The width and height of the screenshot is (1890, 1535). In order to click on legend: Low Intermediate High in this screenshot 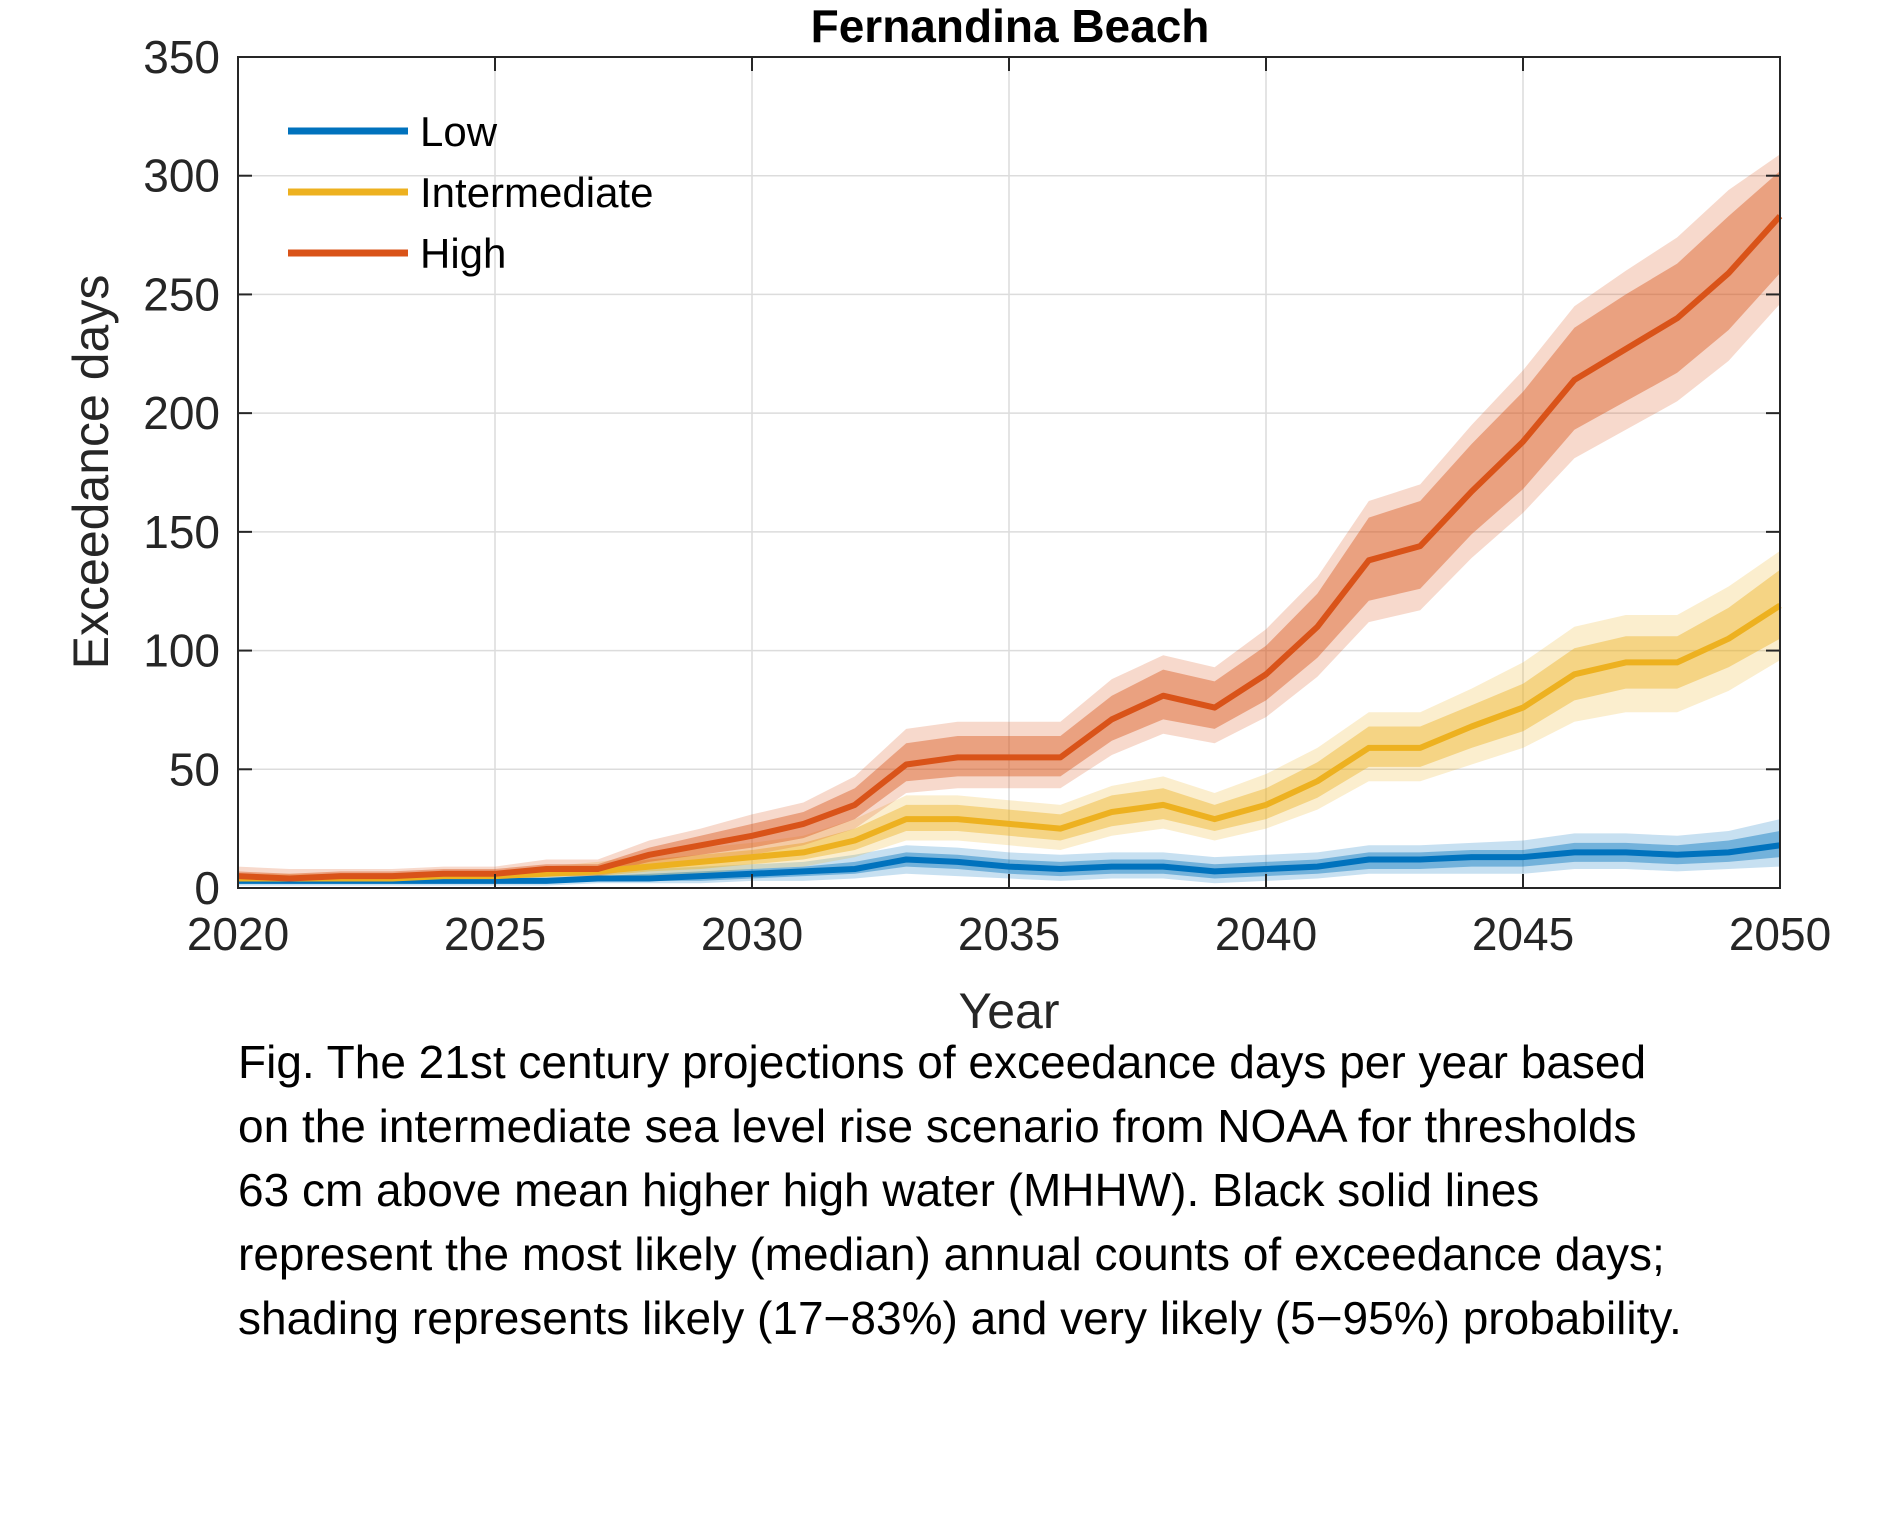, I will do `click(470, 192)`.